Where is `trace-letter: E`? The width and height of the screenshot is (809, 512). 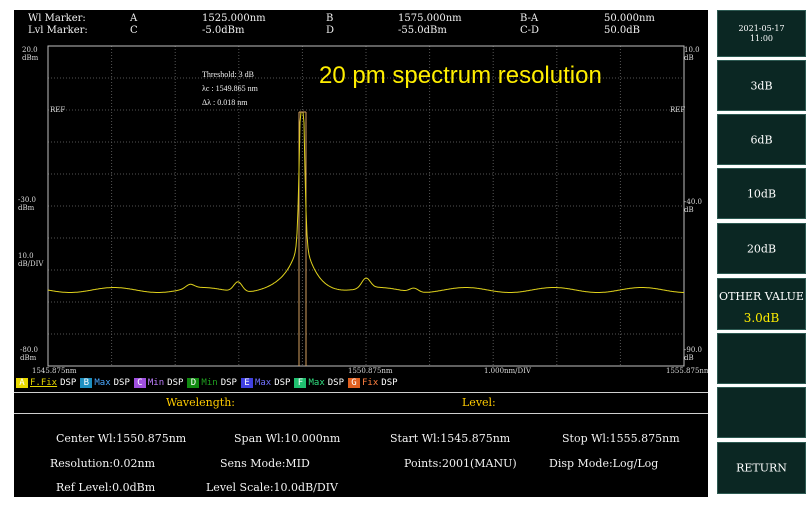
trace-letter: E is located at coordinates (246, 383).